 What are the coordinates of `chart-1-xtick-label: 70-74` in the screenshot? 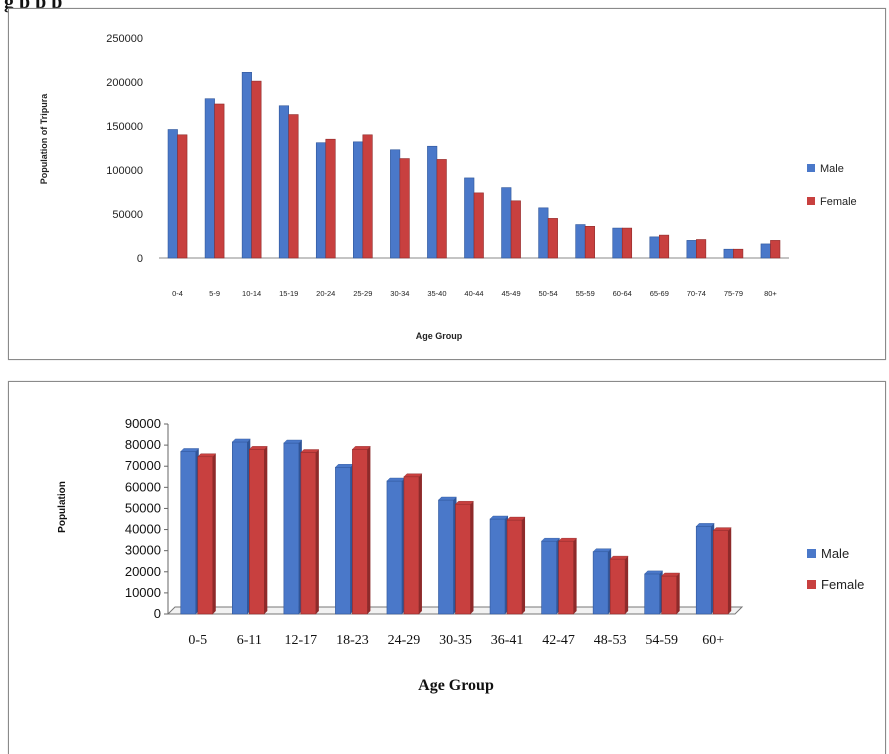 It's located at (696, 293).